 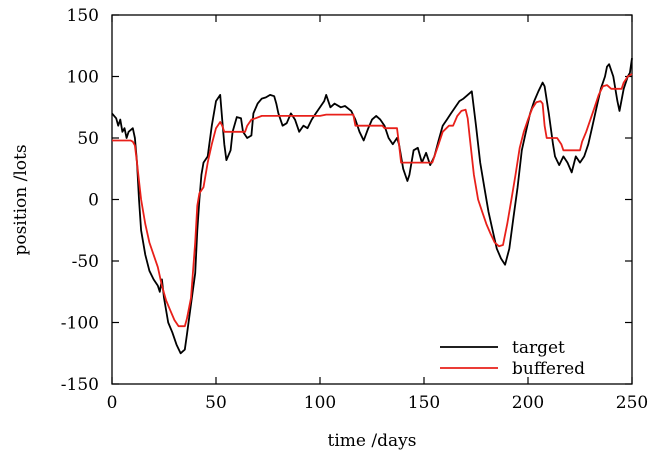 I want to click on y-tick-label: 150, so click(x=83, y=16).